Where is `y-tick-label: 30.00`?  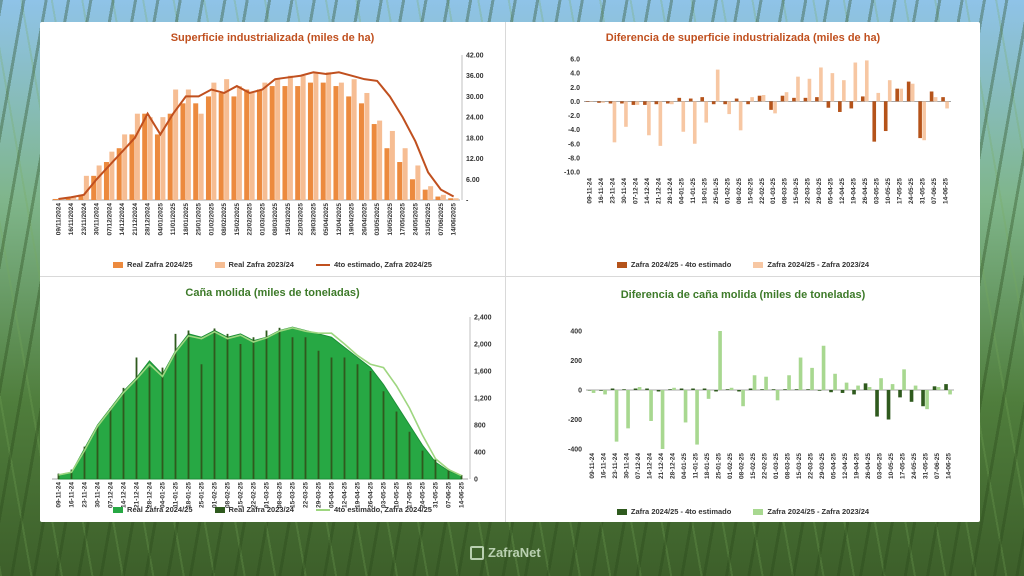
y-tick-label: 30.00 is located at coordinates (475, 97).